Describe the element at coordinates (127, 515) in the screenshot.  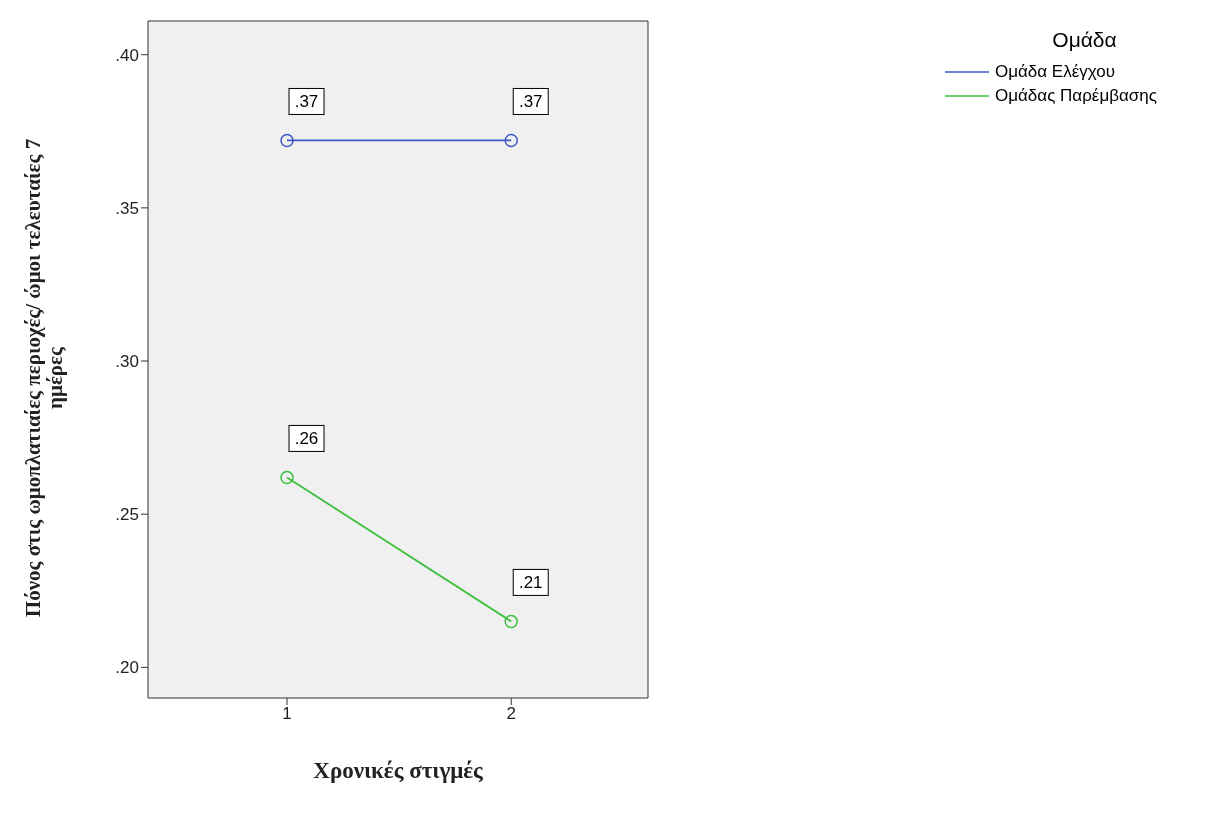
I see `y-tick-label: .25` at that location.